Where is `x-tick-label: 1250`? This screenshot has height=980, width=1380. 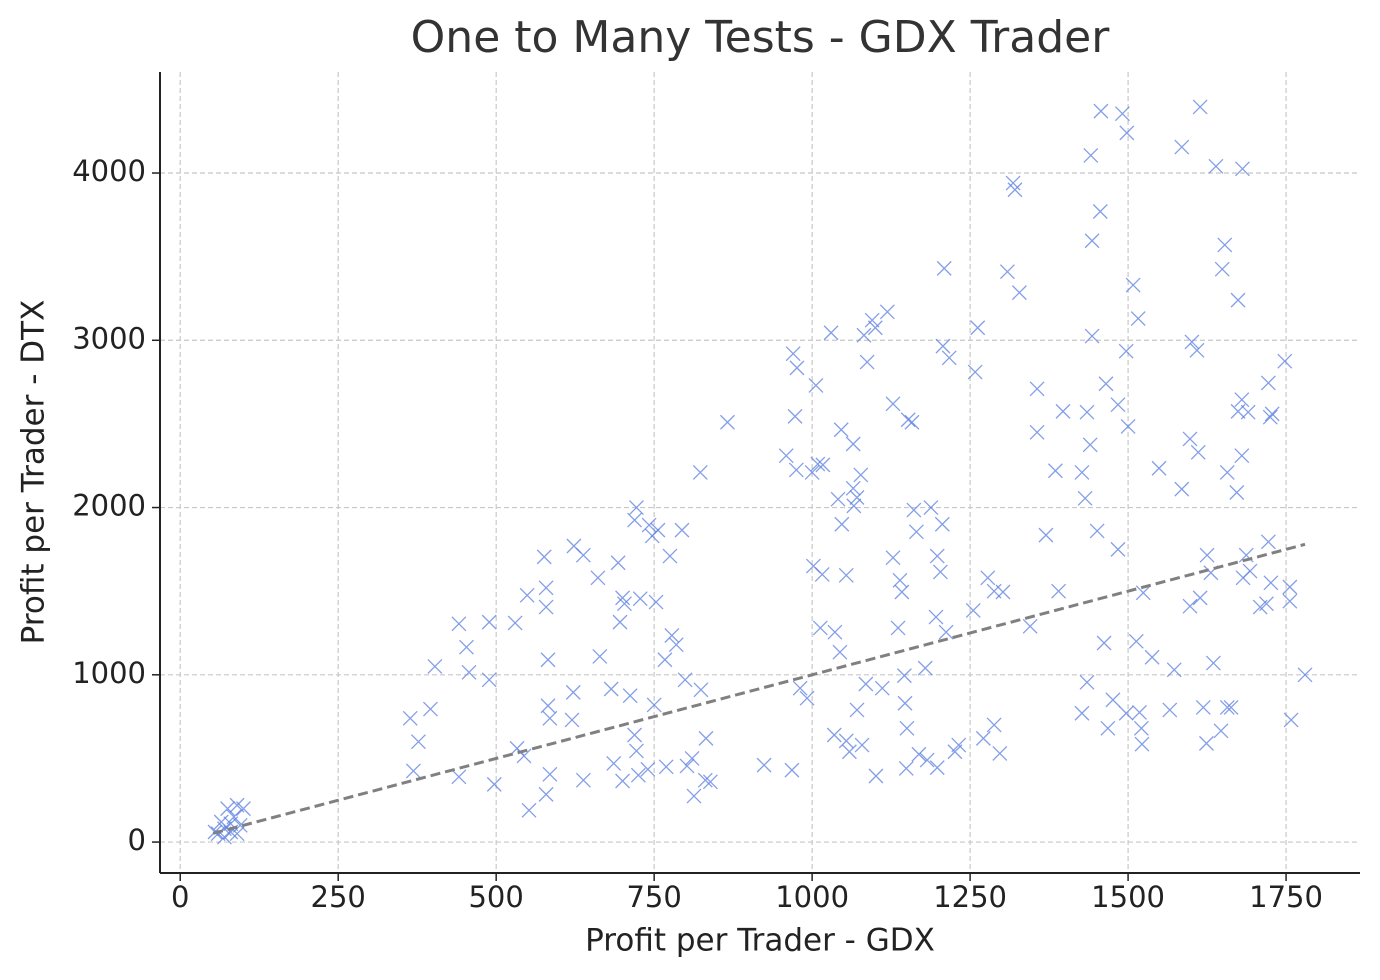 x-tick-label: 1250 is located at coordinates (970, 897).